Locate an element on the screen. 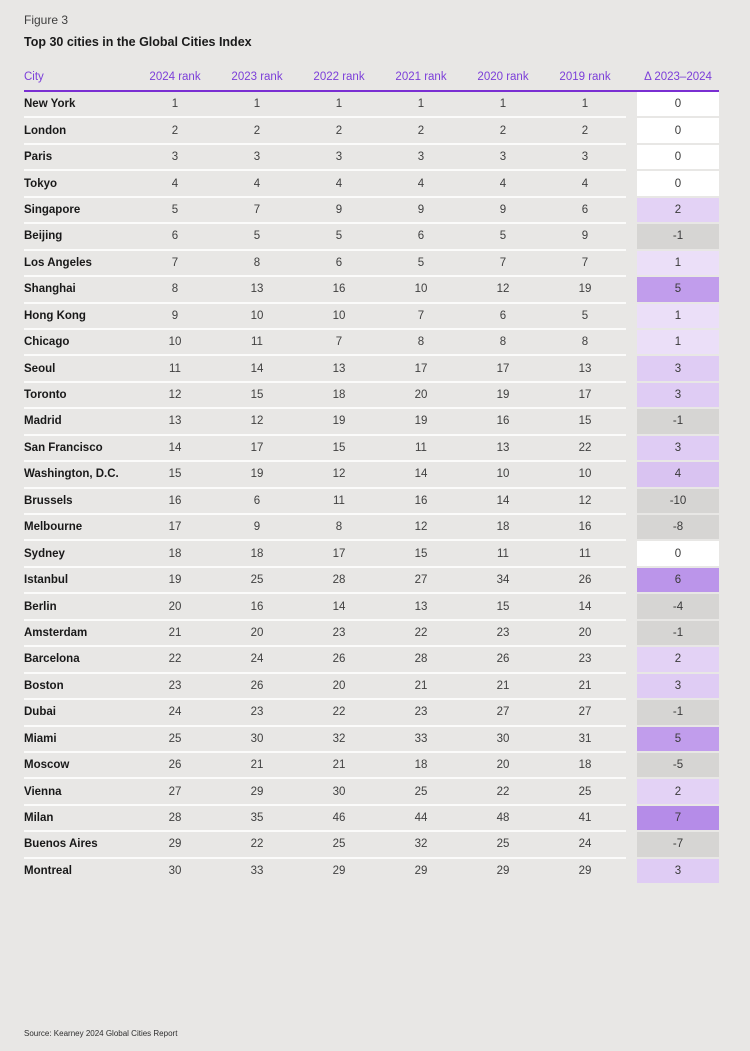 The image size is (750, 1051). rank-cell: 27 is located at coordinates (503, 712).